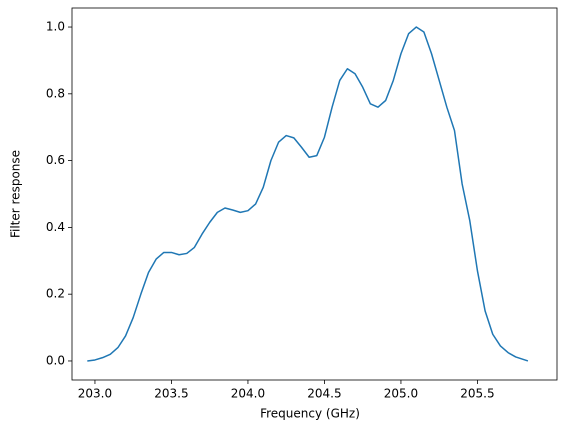 The width and height of the screenshot is (567, 432). What do you see at coordinates (401, 394) in the screenshot?
I see `x-tick-label: 205.0` at bounding box center [401, 394].